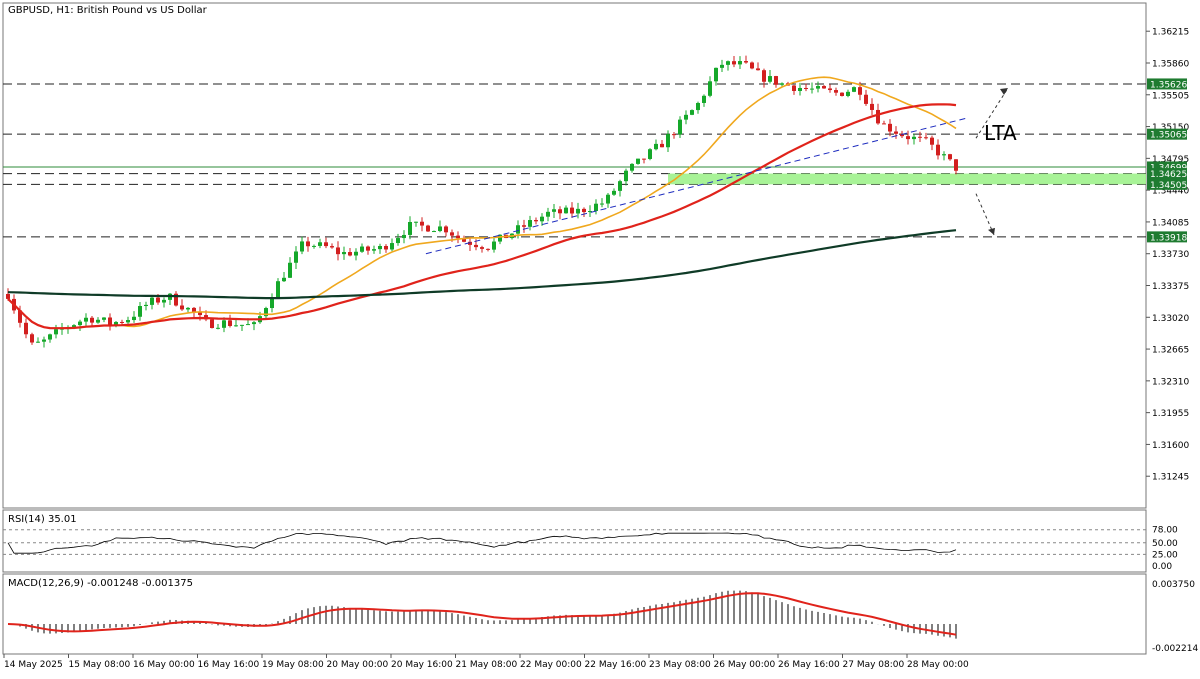 The image size is (1200, 679). I want to click on time-tick-label: 16 May 00:00, so click(164, 665).